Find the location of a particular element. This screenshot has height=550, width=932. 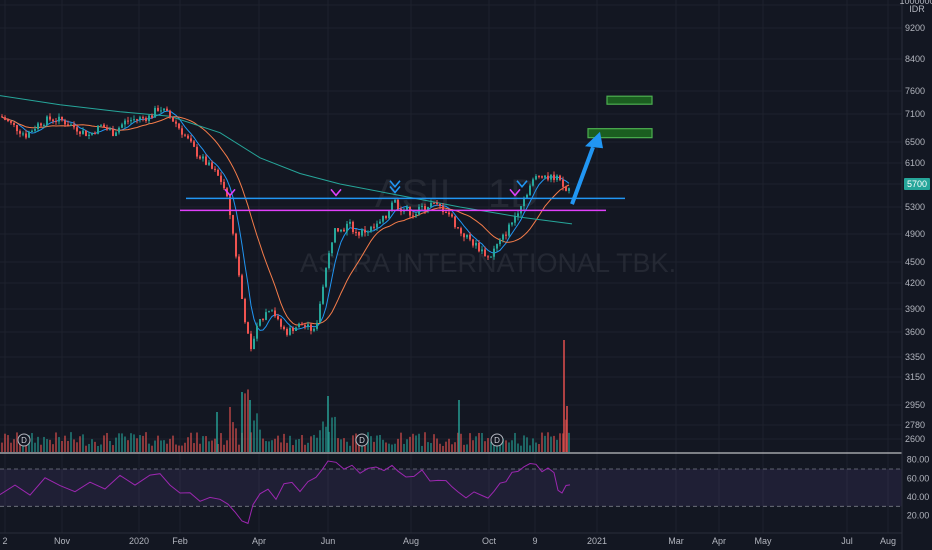

time-tick-label: Oct is located at coordinates (489, 541).